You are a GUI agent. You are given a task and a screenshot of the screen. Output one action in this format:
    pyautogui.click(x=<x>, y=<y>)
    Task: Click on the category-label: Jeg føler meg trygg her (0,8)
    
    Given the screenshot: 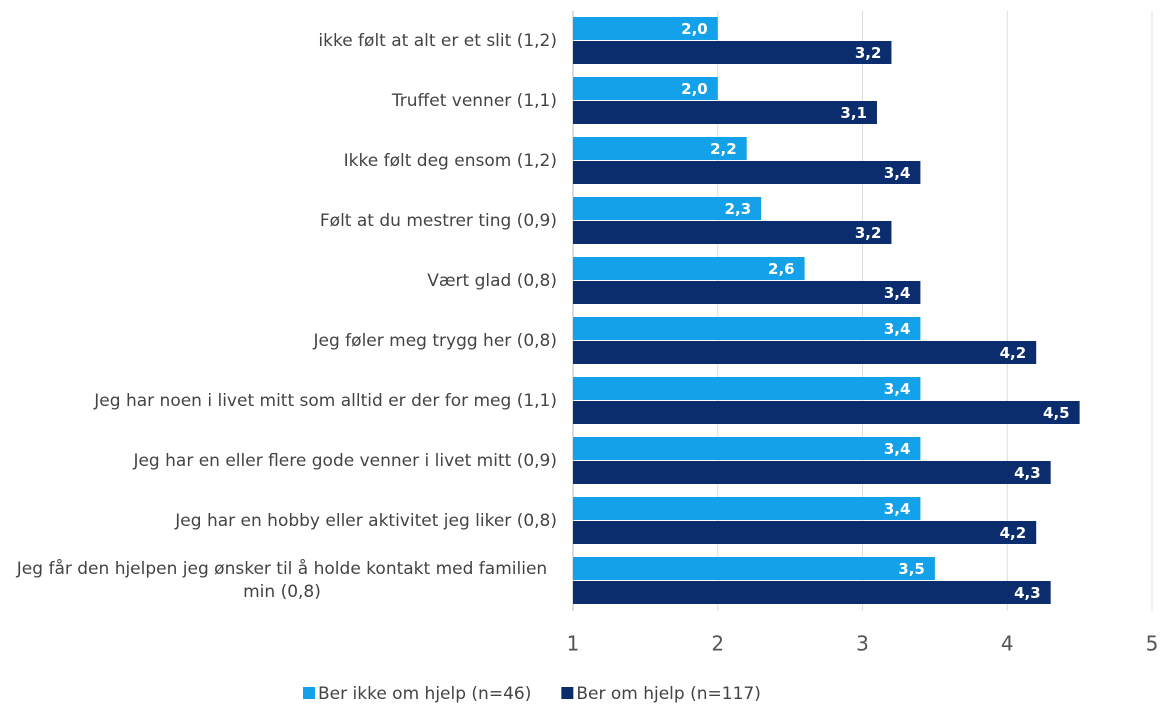 What is the action you would take?
    pyautogui.click(x=278, y=341)
    